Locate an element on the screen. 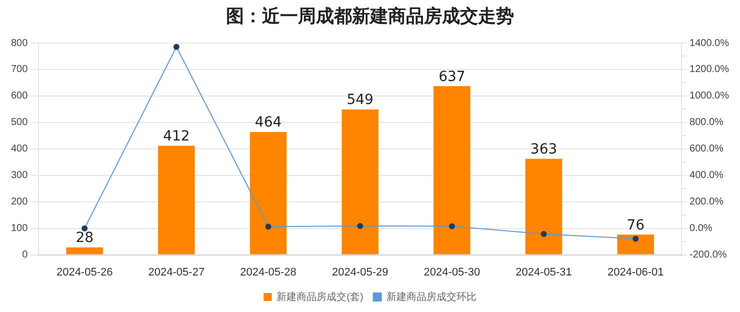 The height and width of the screenshot is (312, 740). text: 464 is located at coordinates (268, 122).